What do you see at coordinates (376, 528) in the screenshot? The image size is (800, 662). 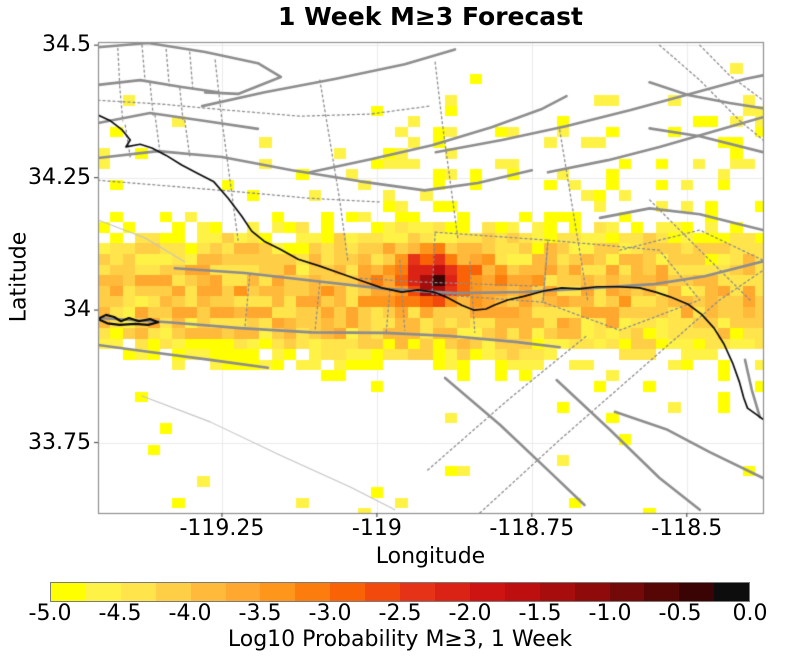 I see `x-tick-label: -119` at bounding box center [376, 528].